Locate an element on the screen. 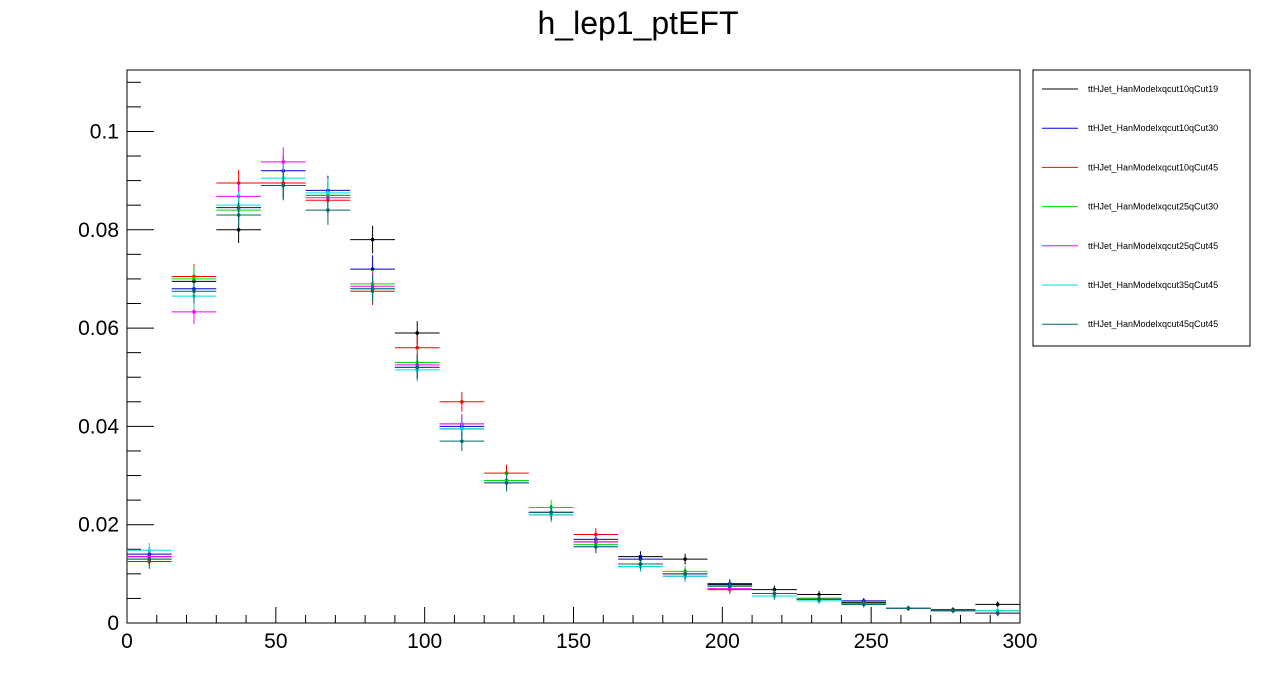 This screenshot has height=692, width=1276. x-tick-label: 0 is located at coordinates (127, 641).